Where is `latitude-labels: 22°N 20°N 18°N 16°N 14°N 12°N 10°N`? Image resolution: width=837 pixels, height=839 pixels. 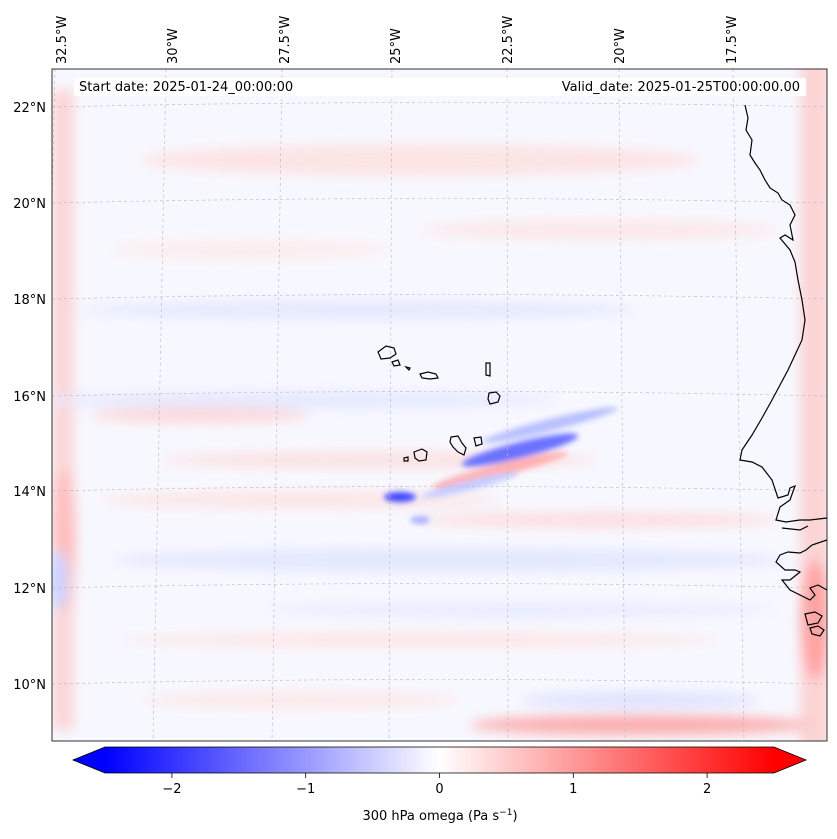 latitude-labels: 22°N 20°N 18°N 16°N 14°N 12°N 10°N is located at coordinates (29, 397).